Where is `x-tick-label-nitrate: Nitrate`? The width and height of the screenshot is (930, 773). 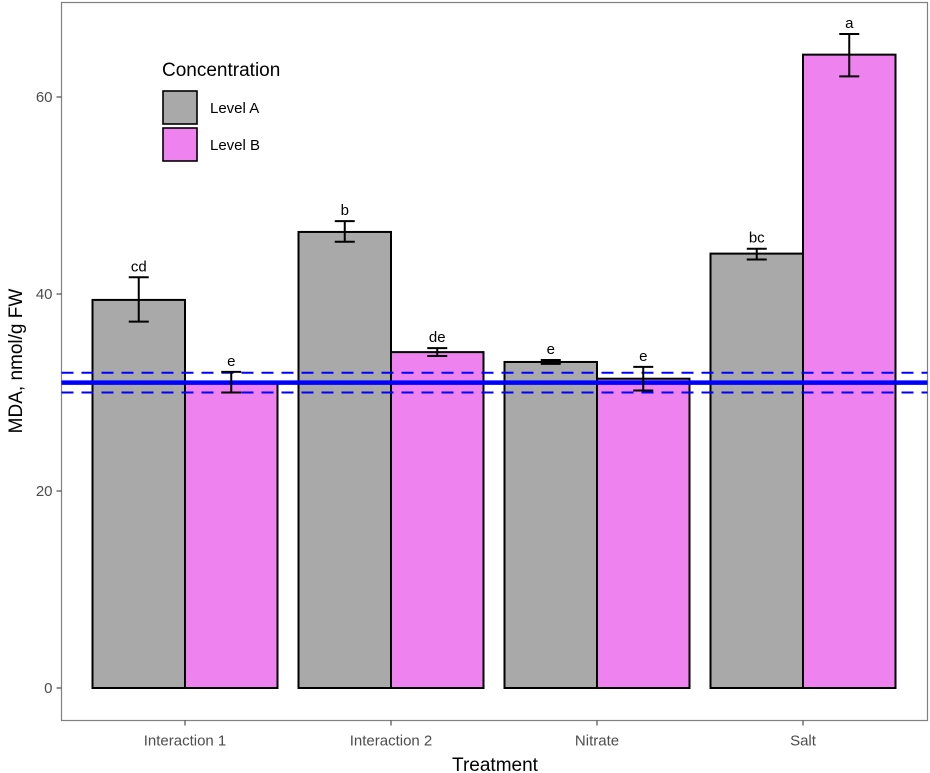 x-tick-label-nitrate: Nitrate is located at coordinates (597, 741).